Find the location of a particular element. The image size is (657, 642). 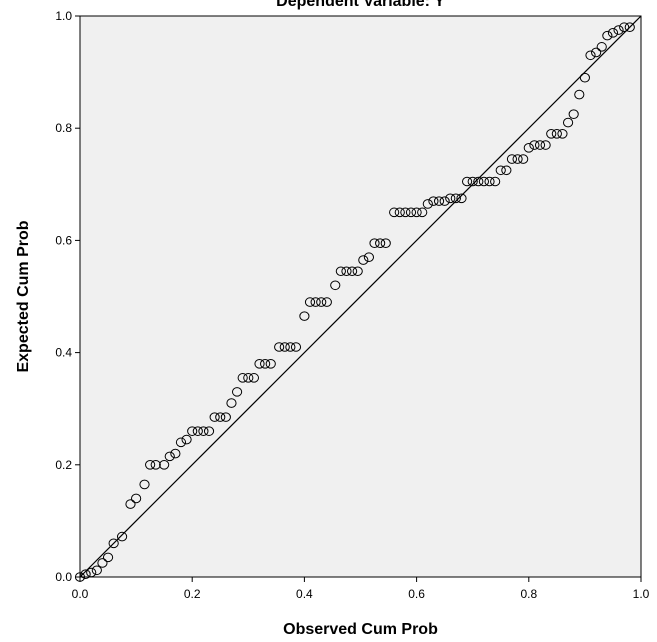

y-tick-label: 0.8 is located at coordinates (63, 128).